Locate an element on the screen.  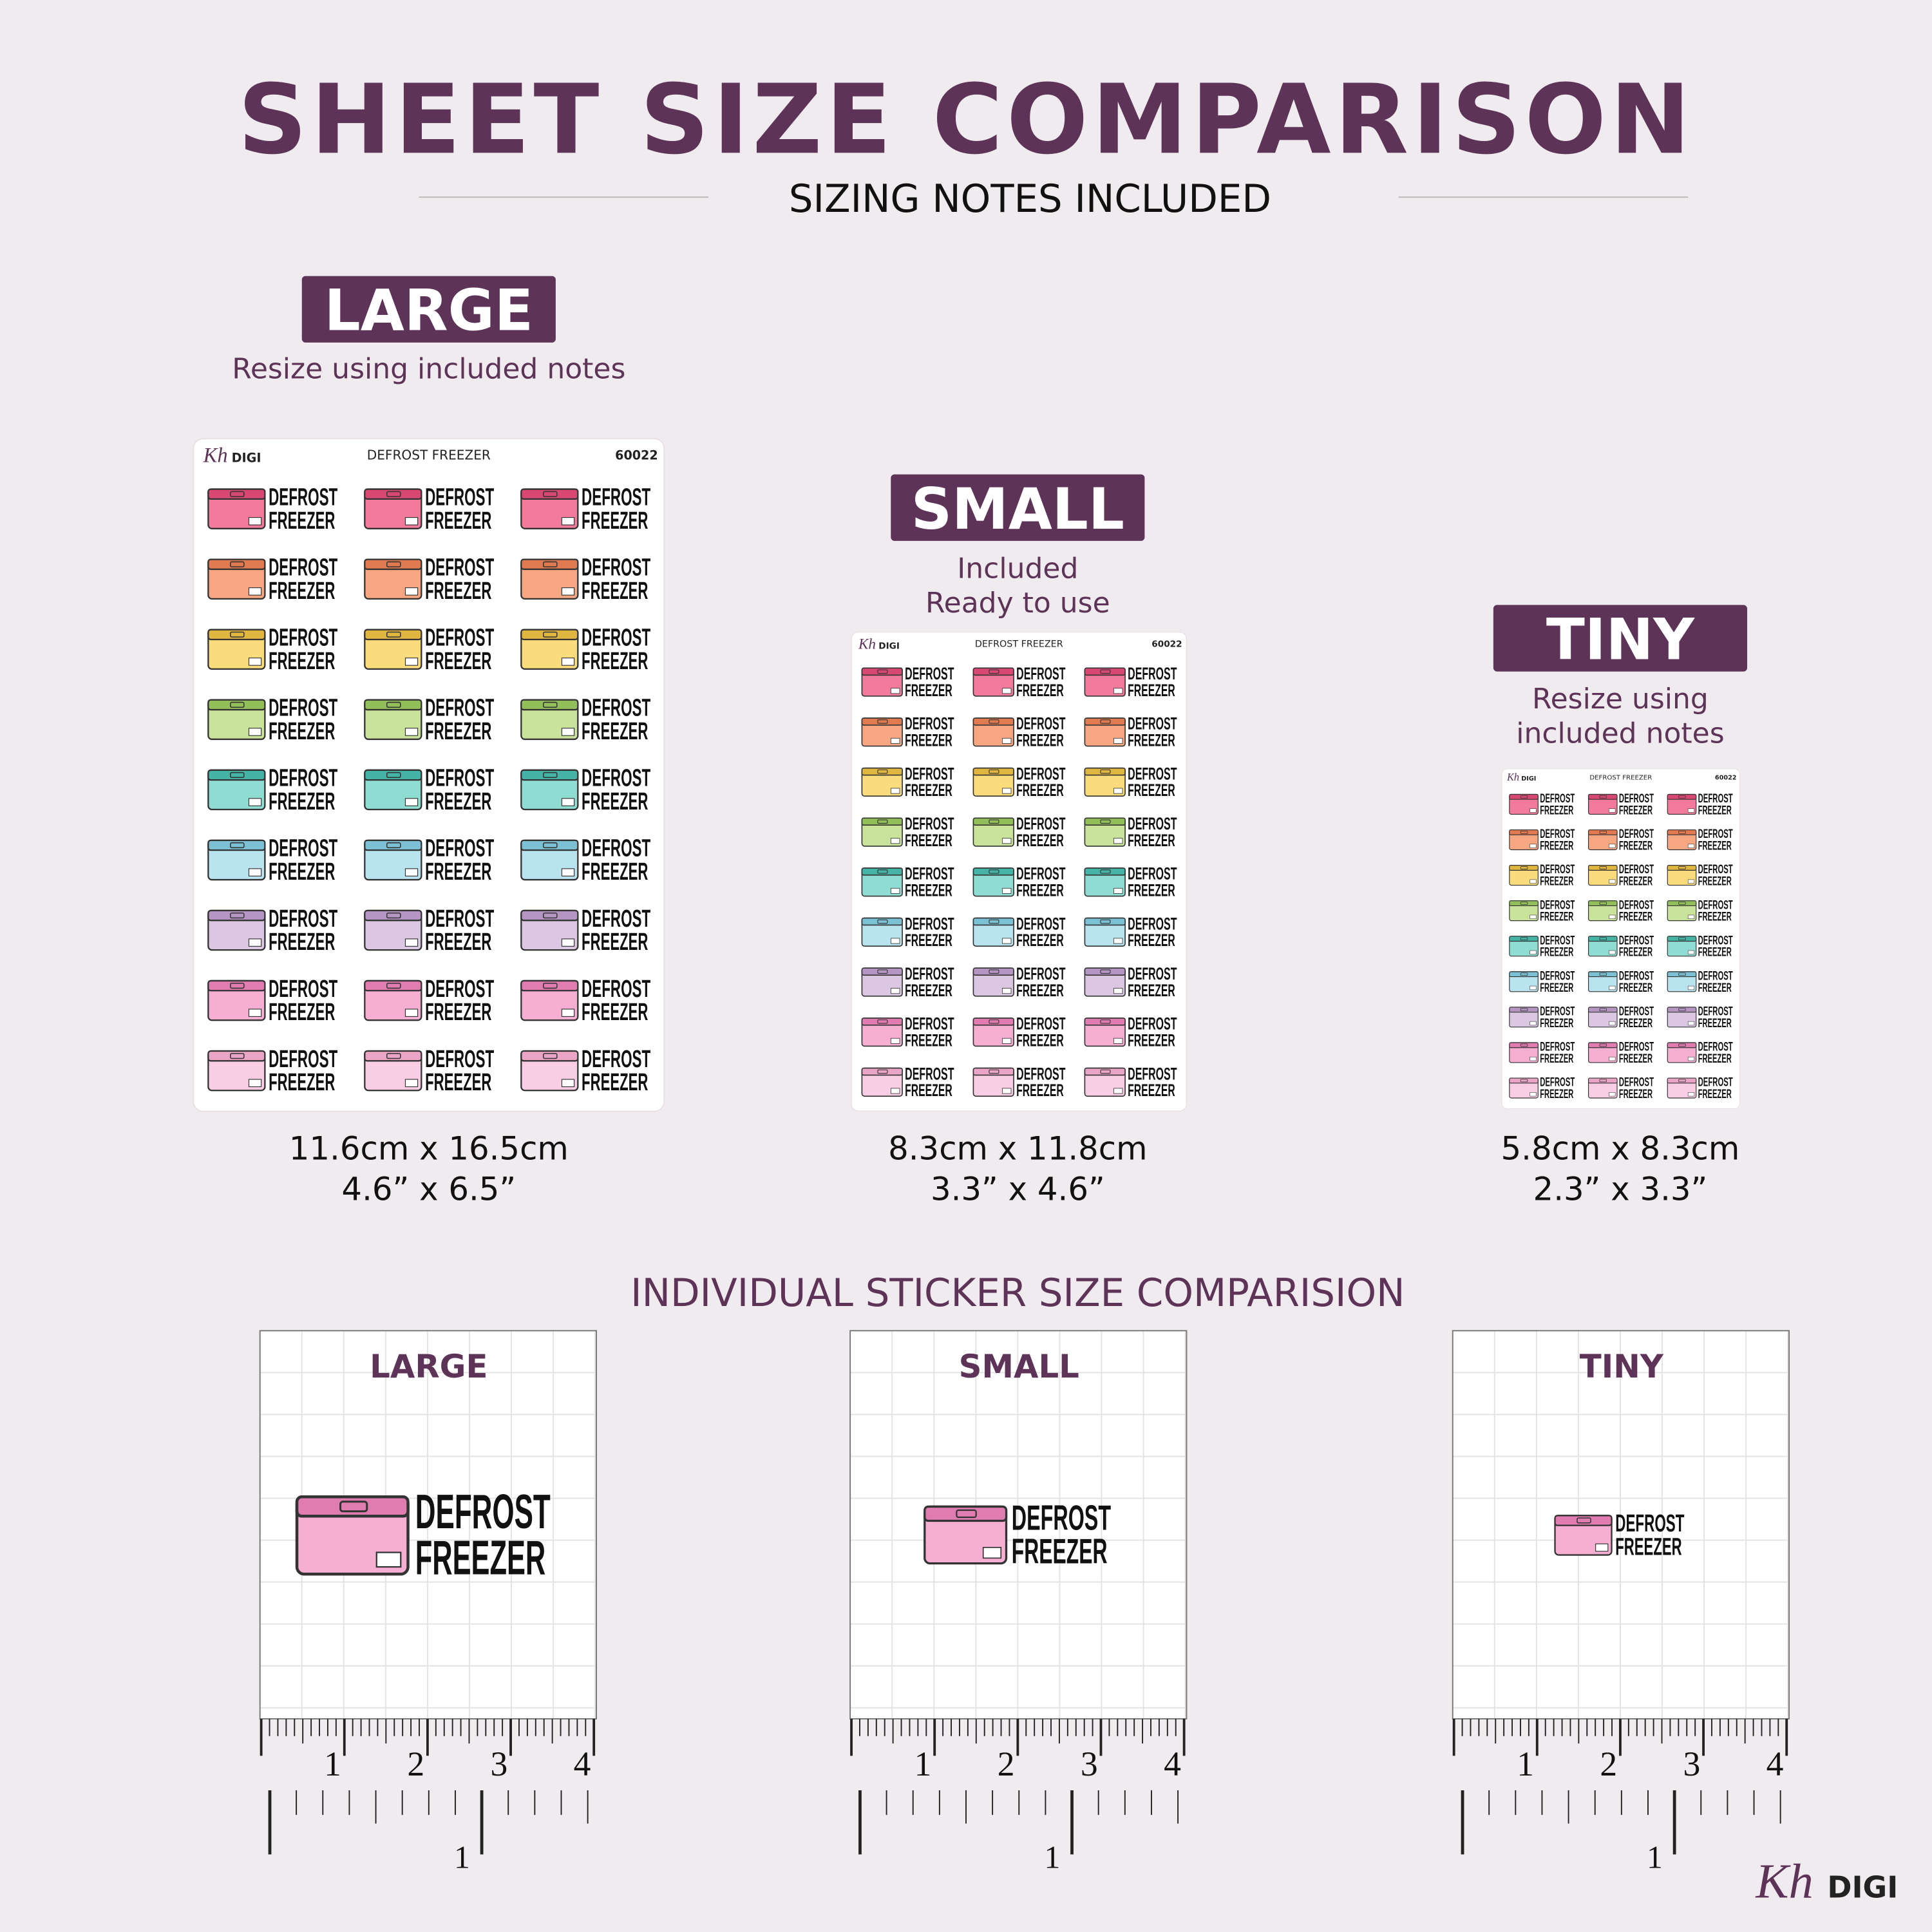
dimensions: 11.6cm x 16.5cm is located at coordinates (429, 1148).